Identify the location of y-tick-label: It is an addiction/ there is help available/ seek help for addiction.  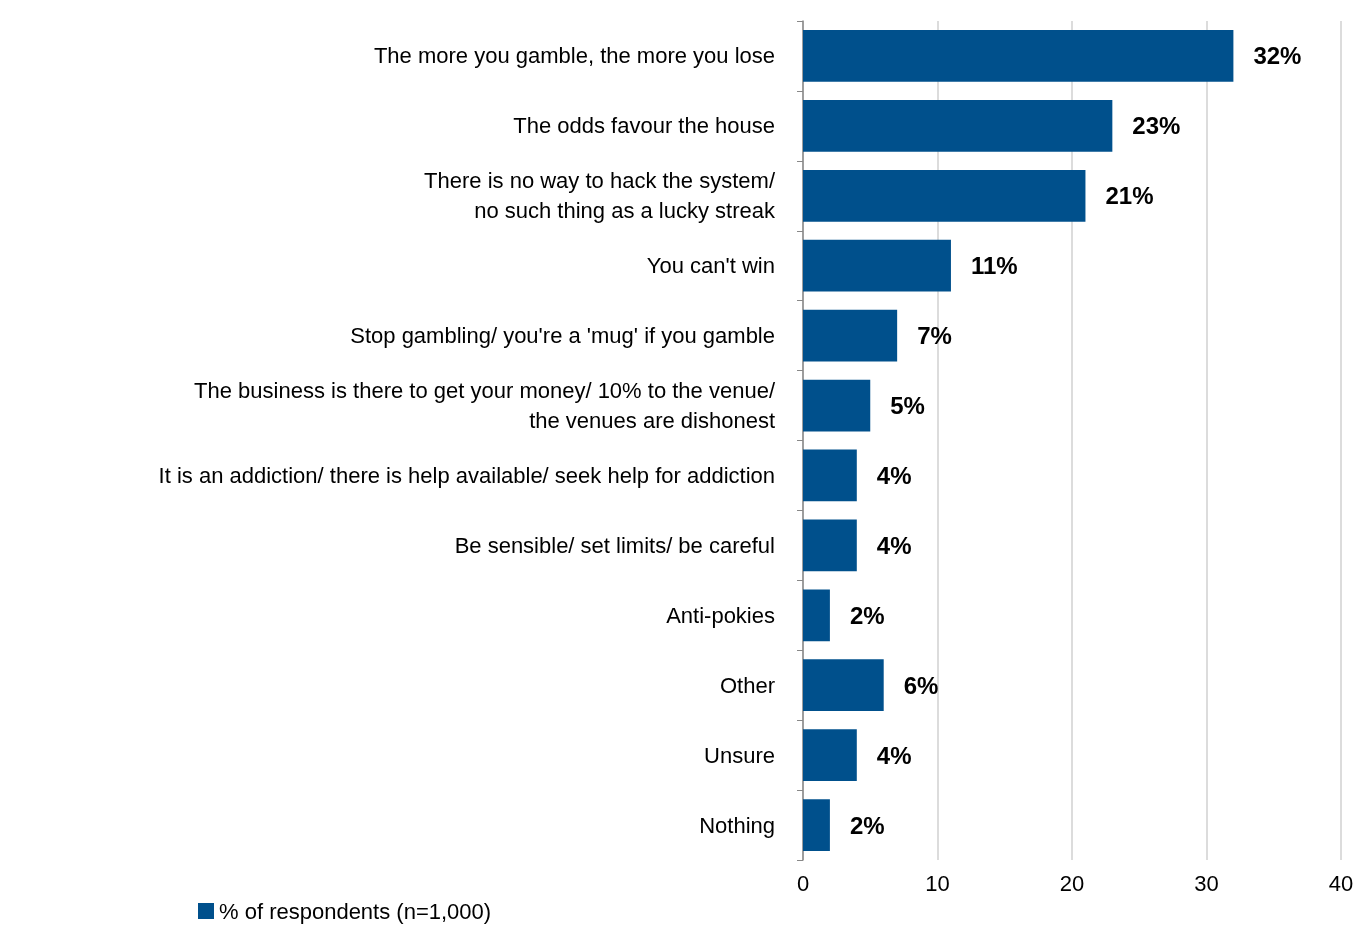
(466, 475).